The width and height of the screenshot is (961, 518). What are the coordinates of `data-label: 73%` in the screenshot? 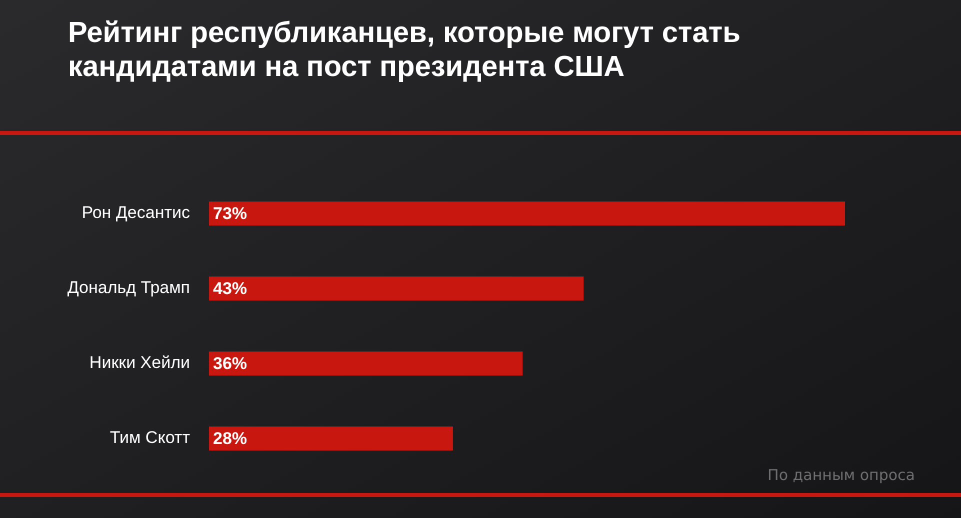 It's located at (230, 213).